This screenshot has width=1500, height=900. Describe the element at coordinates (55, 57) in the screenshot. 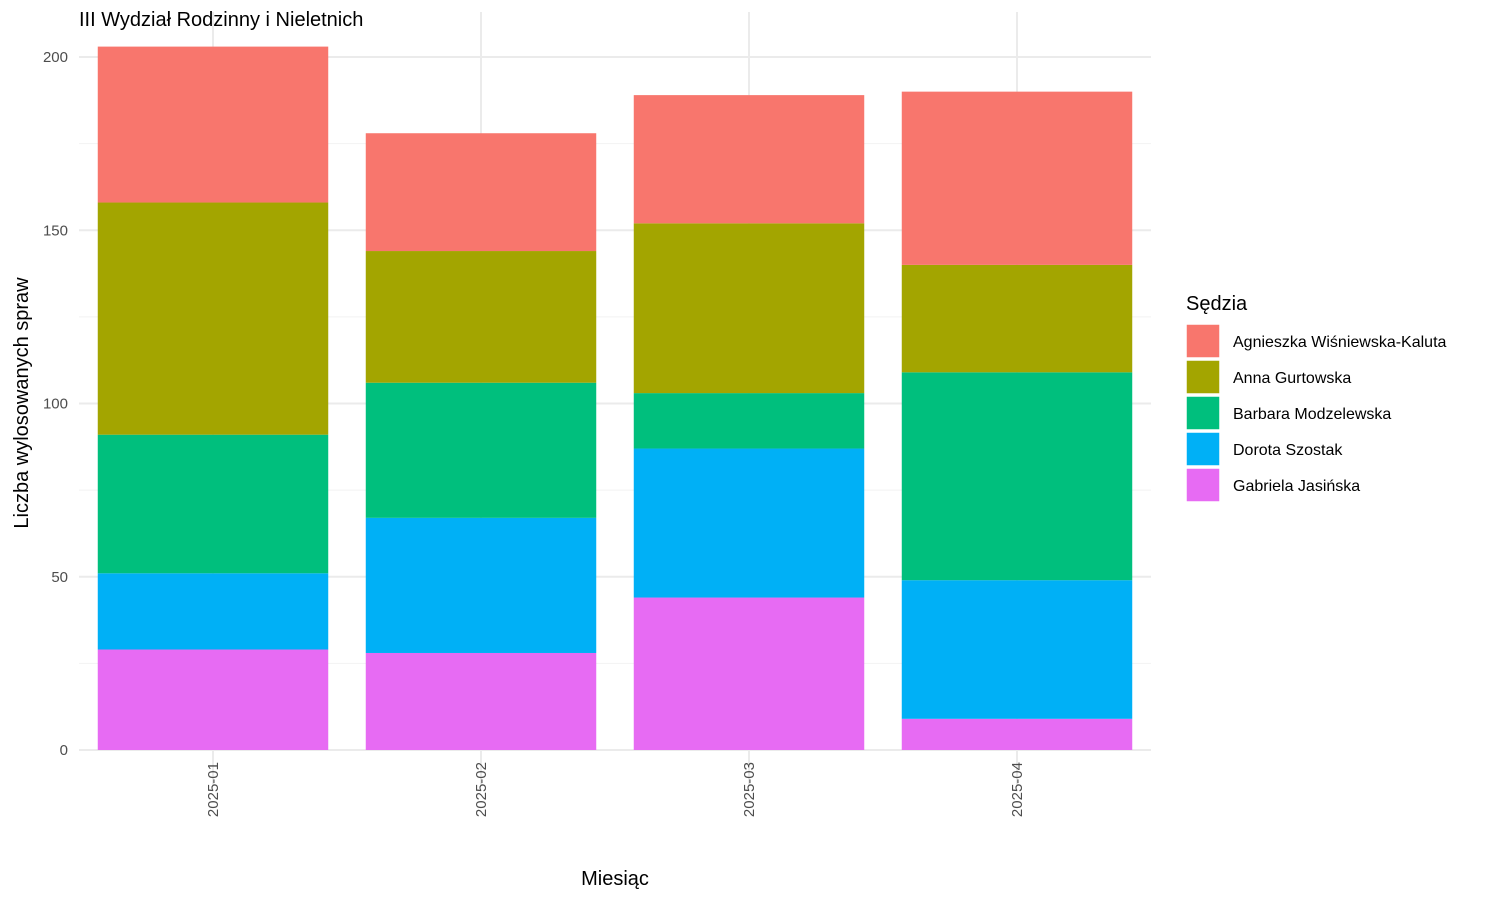

I see `y-tick-label: 200` at that location.